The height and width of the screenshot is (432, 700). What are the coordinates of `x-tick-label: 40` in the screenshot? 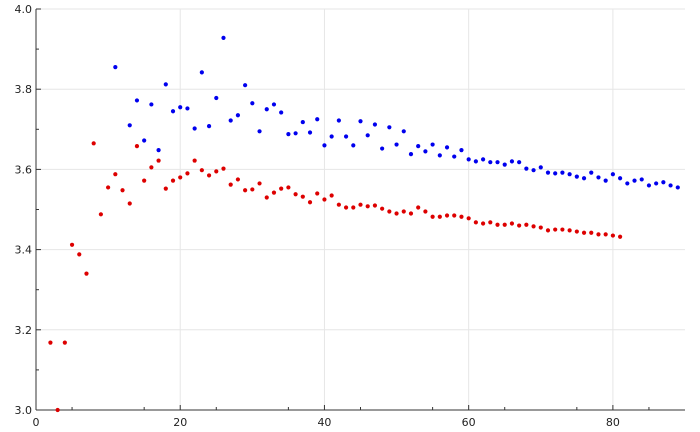 It's located at (324, 422).